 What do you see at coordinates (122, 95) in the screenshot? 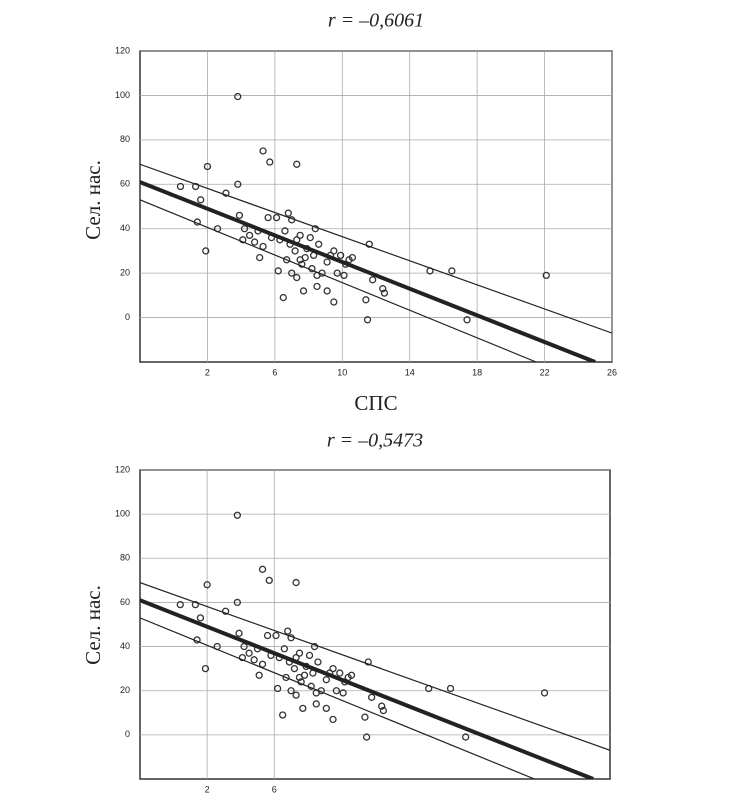
I see `y-tick-label: 100` at bounding box center [122, 95].